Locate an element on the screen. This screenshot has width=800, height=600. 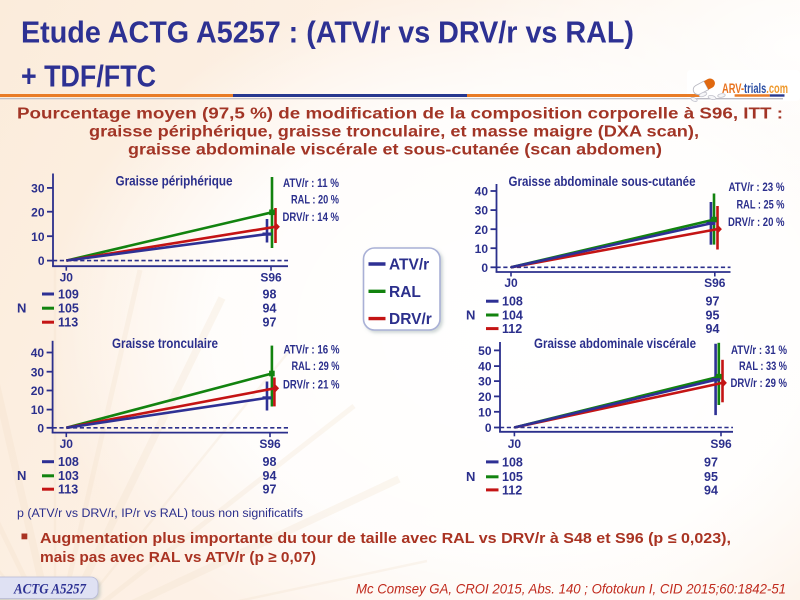
svg-text: DRV/r : 21 % is located at coordinates (311, 384).